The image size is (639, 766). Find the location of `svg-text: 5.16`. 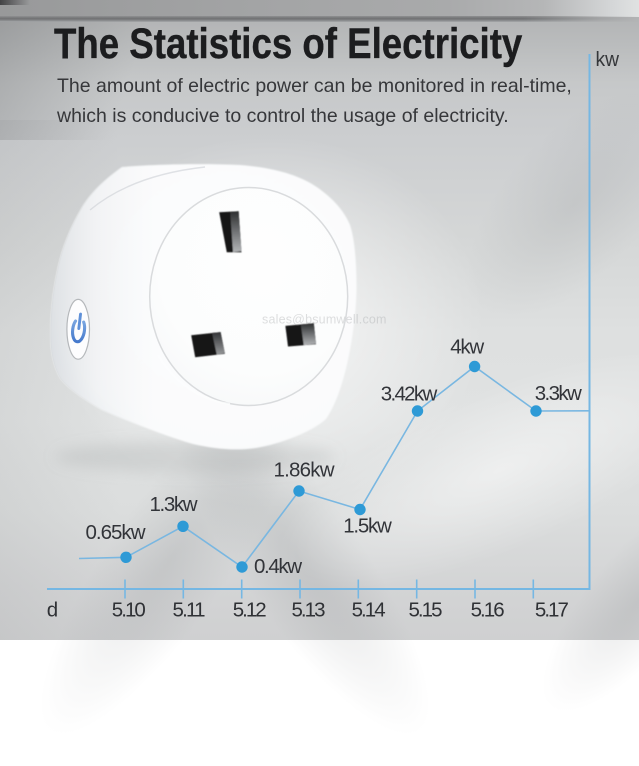

svg-text: 5.16 is located at coordinates (488, 610).